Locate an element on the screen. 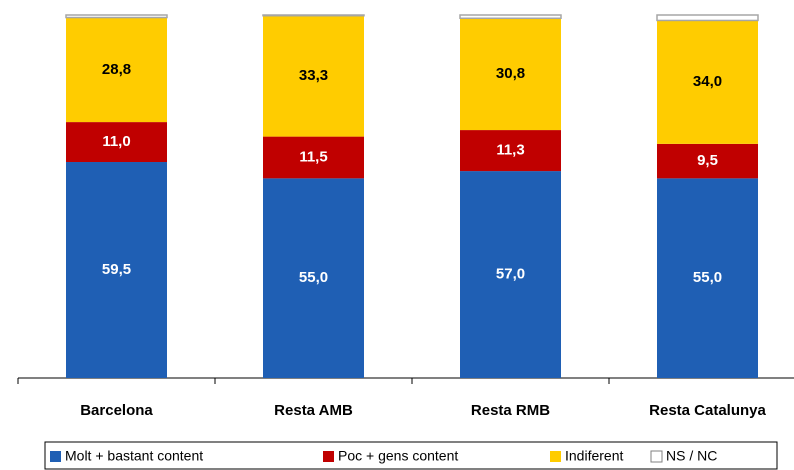  legend-label: NS / NC is located at coordinates (691, 456).